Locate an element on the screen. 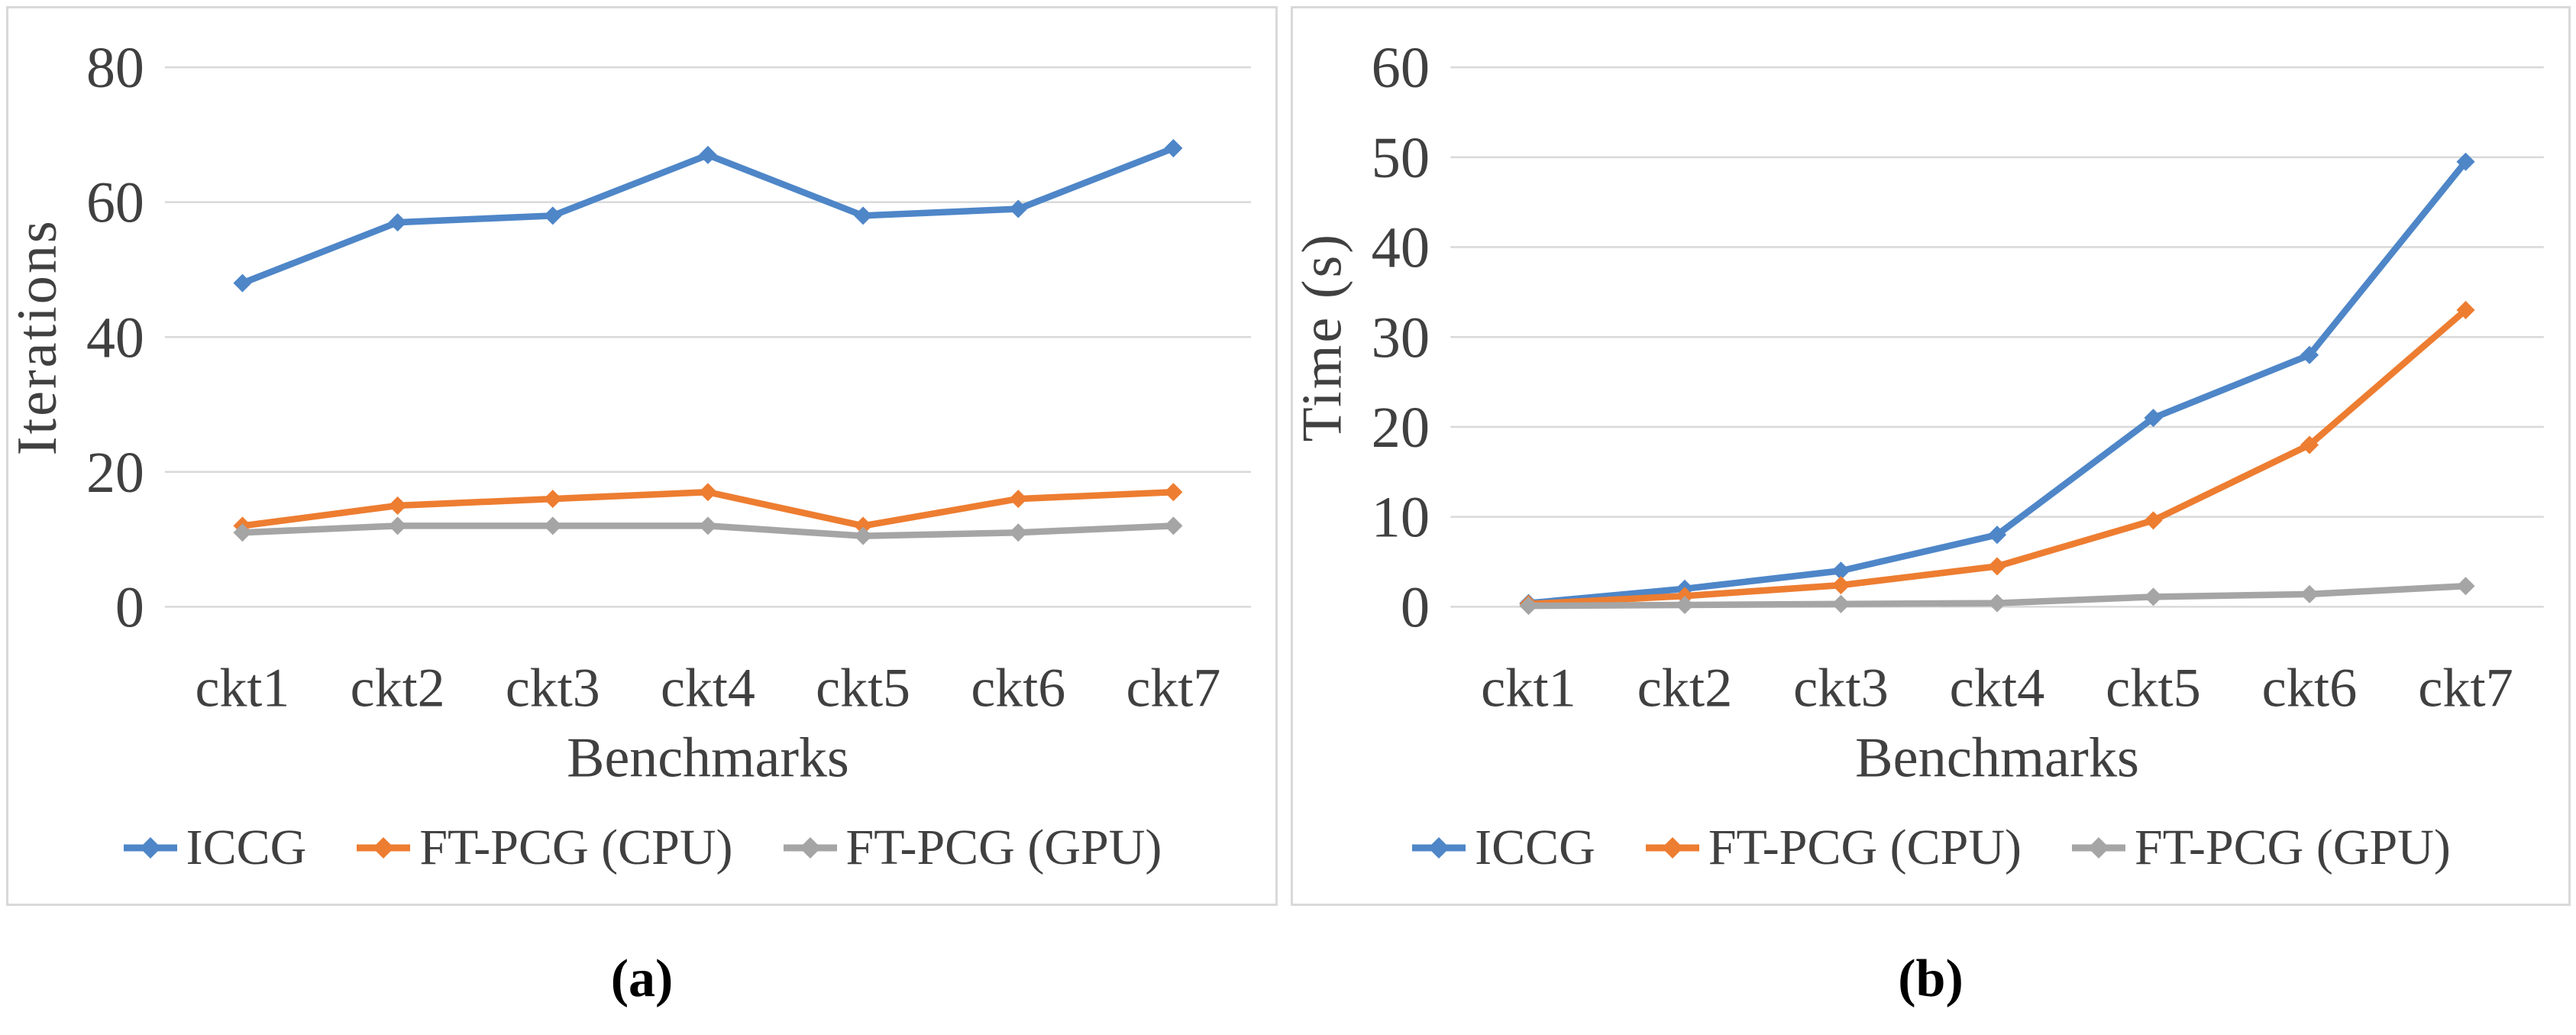 This screenshot has width=2576, height=1035. y-tick-label: 50 is located at coordinates (1401, 157).